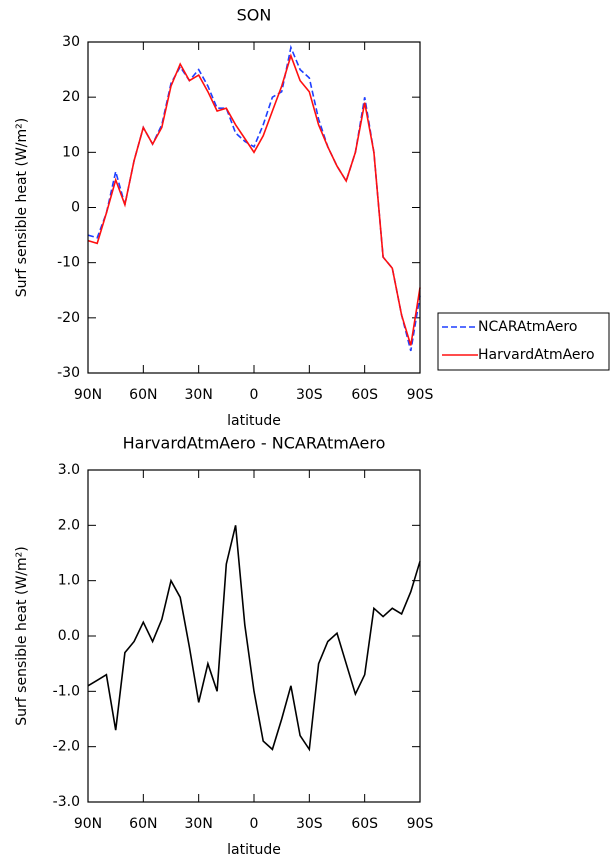 The image size is (616, 862). What do you see at coordinates (68, 373) in the screenshot?
I see `y-tick-label: -30` at bounding box center [68, 373].